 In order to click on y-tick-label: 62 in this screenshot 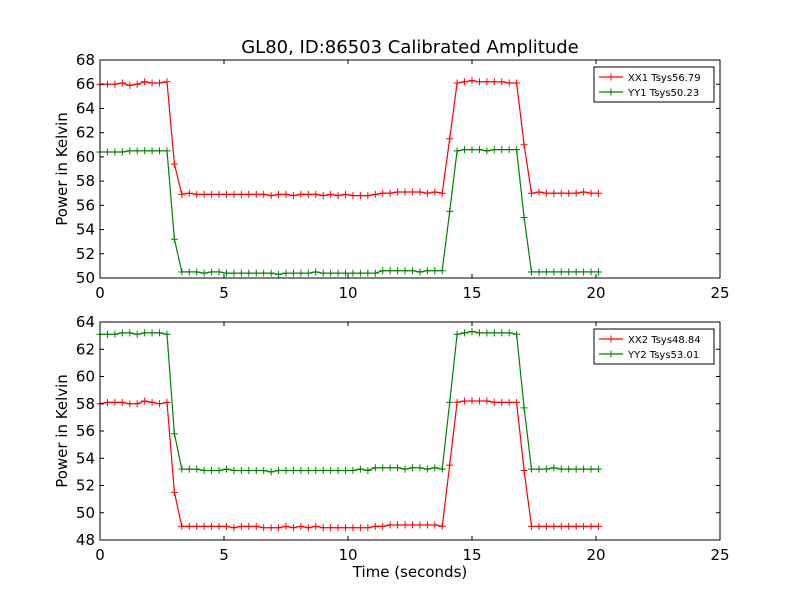, I will do `click(85, 133)`.